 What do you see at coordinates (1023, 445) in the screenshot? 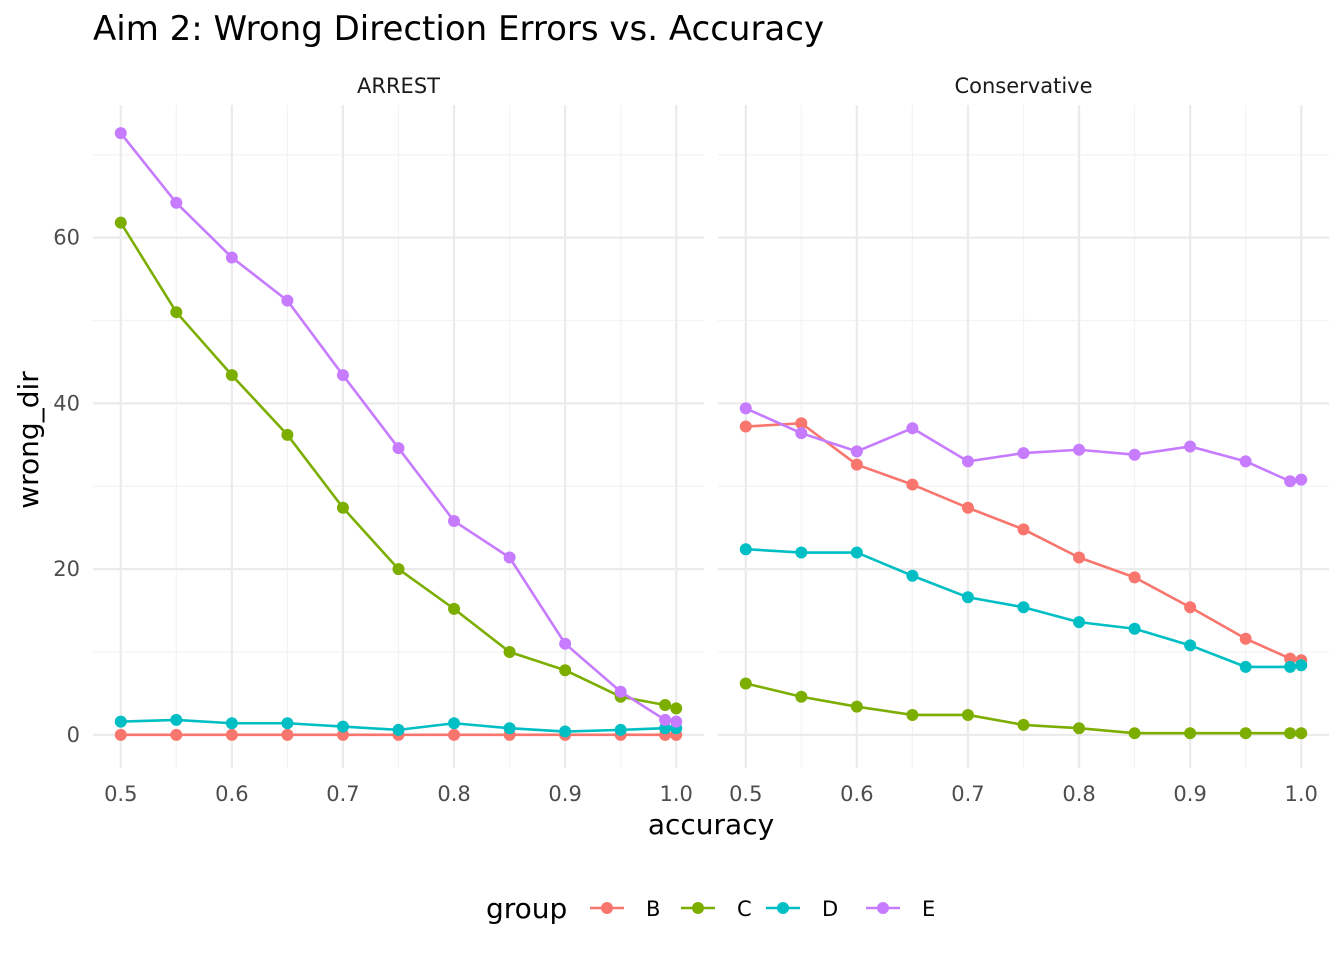
I see `series-E` at bounding box center [1023, 445].